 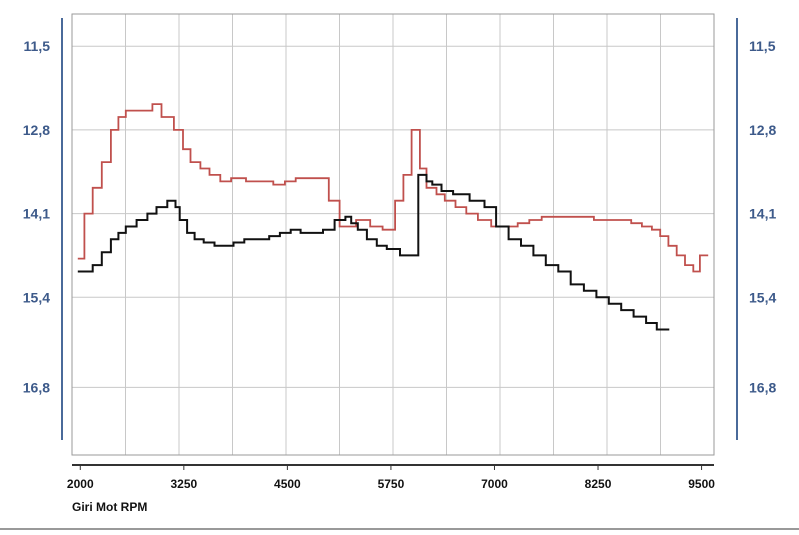 What do you see at coordinates (762, 46) in the screenshot?
I see `y-tick-label-right: 11,5` at bounding box center [762, 46].